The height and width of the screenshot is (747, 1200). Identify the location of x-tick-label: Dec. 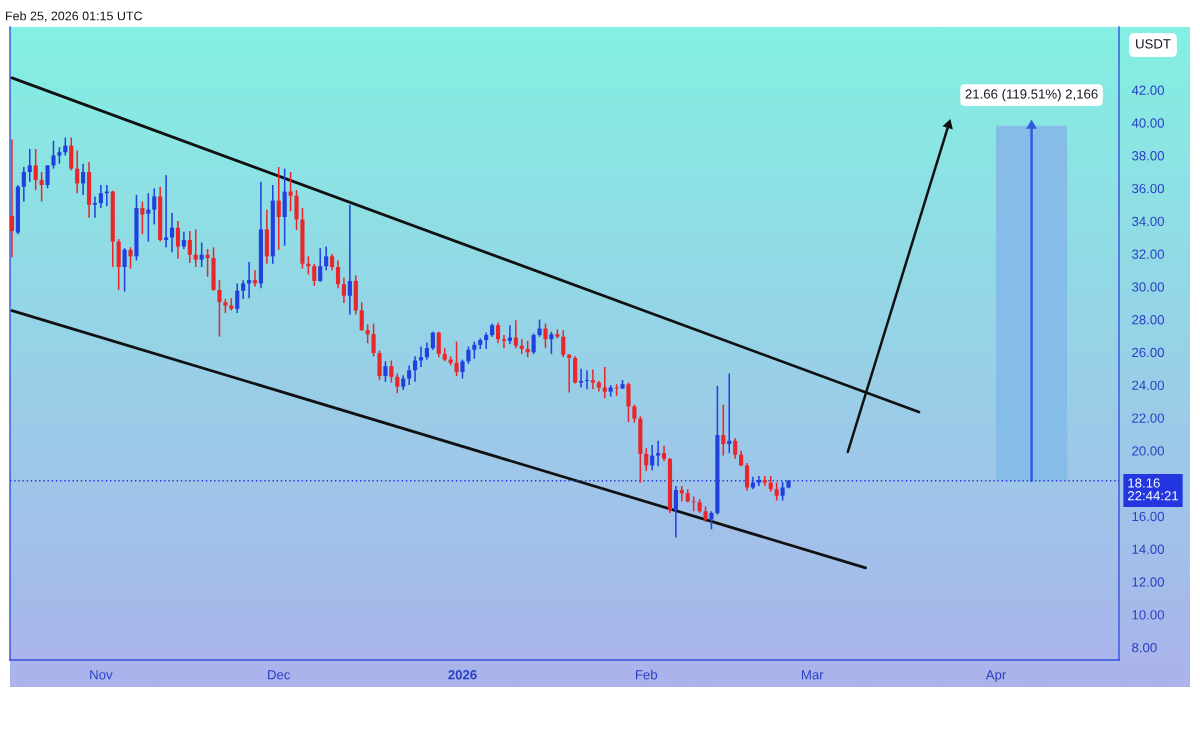
(279, 675).